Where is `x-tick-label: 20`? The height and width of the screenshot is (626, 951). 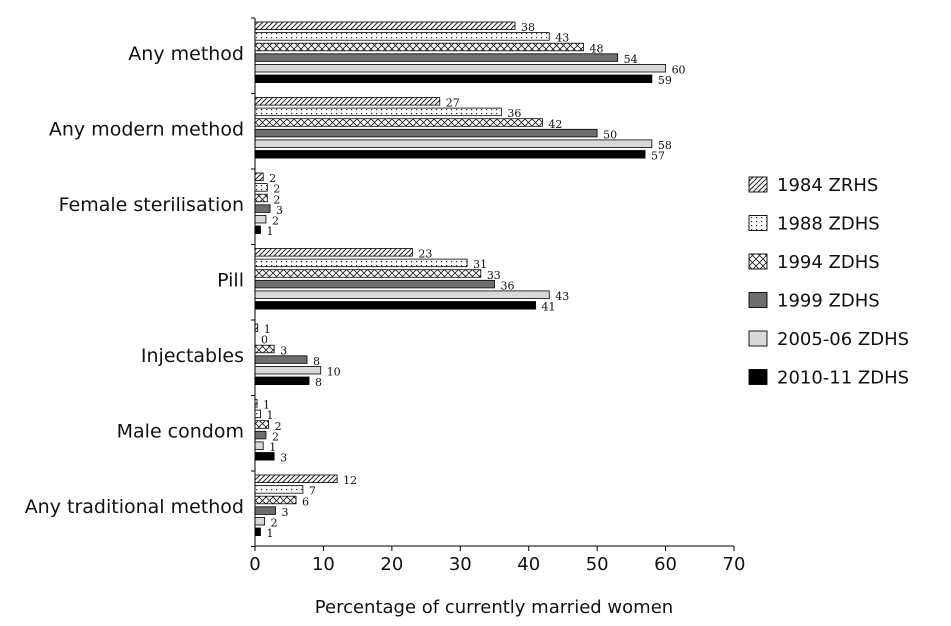 x-tick-label: 20 is located at coordinates (391, 564).